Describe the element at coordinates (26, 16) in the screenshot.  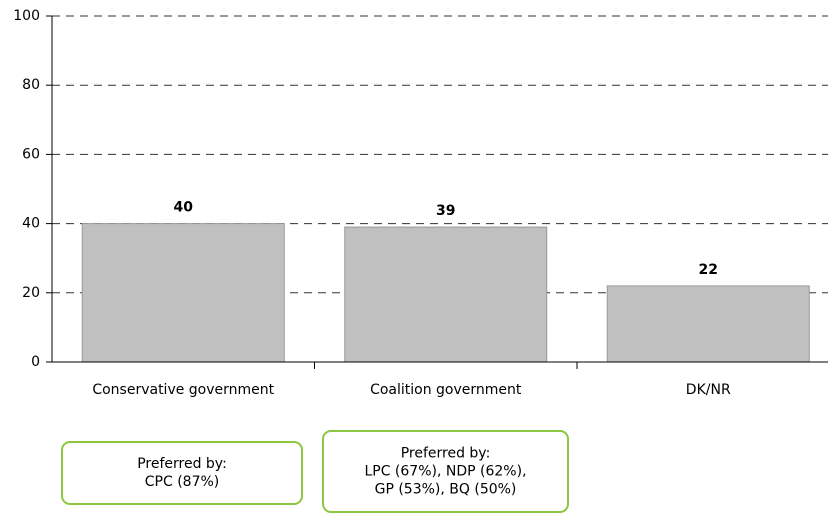
I see `y-tick-label: 100` at that location.